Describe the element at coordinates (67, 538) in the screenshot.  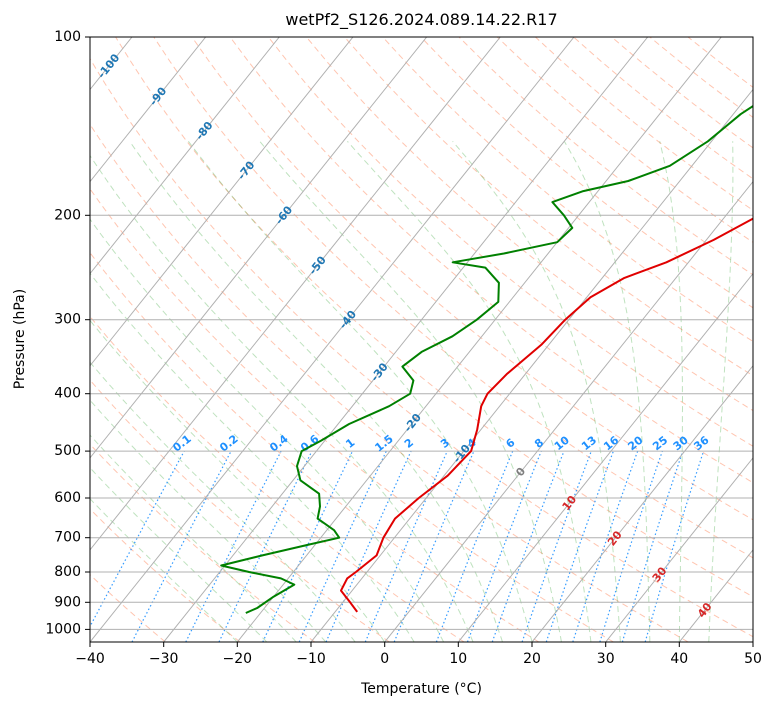
I see `y-tick-label: 700` at that location.